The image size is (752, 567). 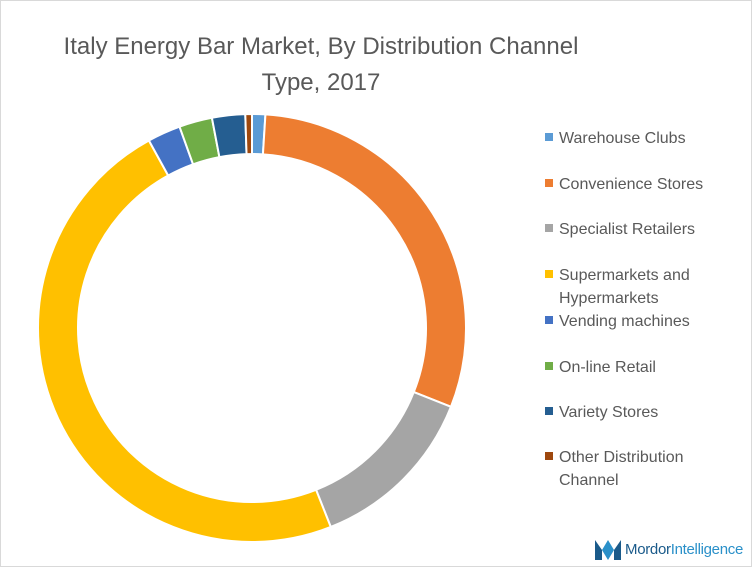 I want to click on legend-label: Convenience Stores, so click(x=631, y=184).